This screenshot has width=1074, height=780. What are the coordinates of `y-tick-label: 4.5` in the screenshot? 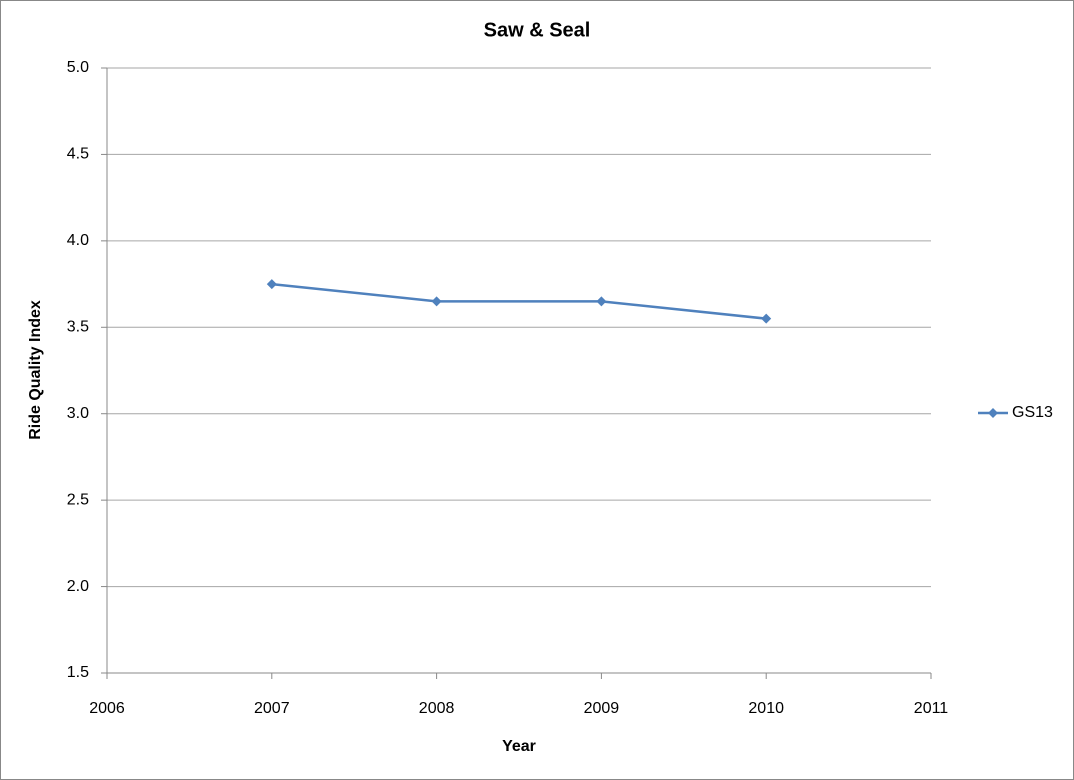 It's located at (78, 154).